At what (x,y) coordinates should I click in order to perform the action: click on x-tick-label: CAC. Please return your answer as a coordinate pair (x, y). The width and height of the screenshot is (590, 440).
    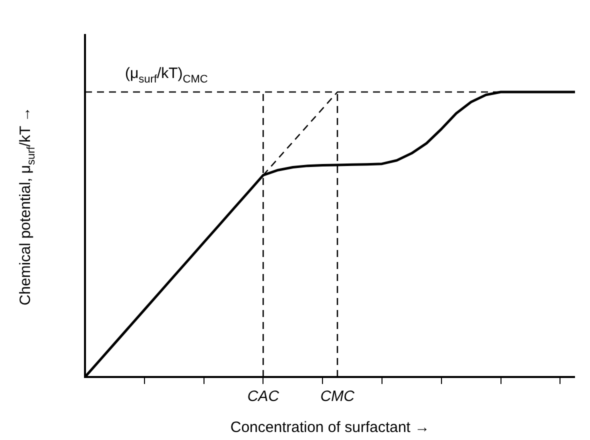
    Looking at the image, I should click on (263, 397).